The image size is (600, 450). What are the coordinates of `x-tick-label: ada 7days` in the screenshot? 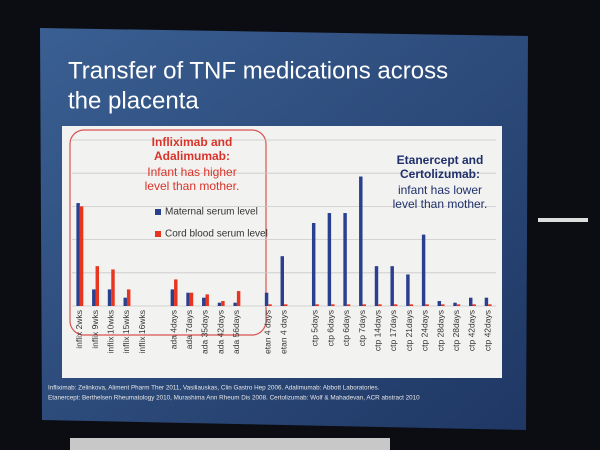 It's located at (189, 329).